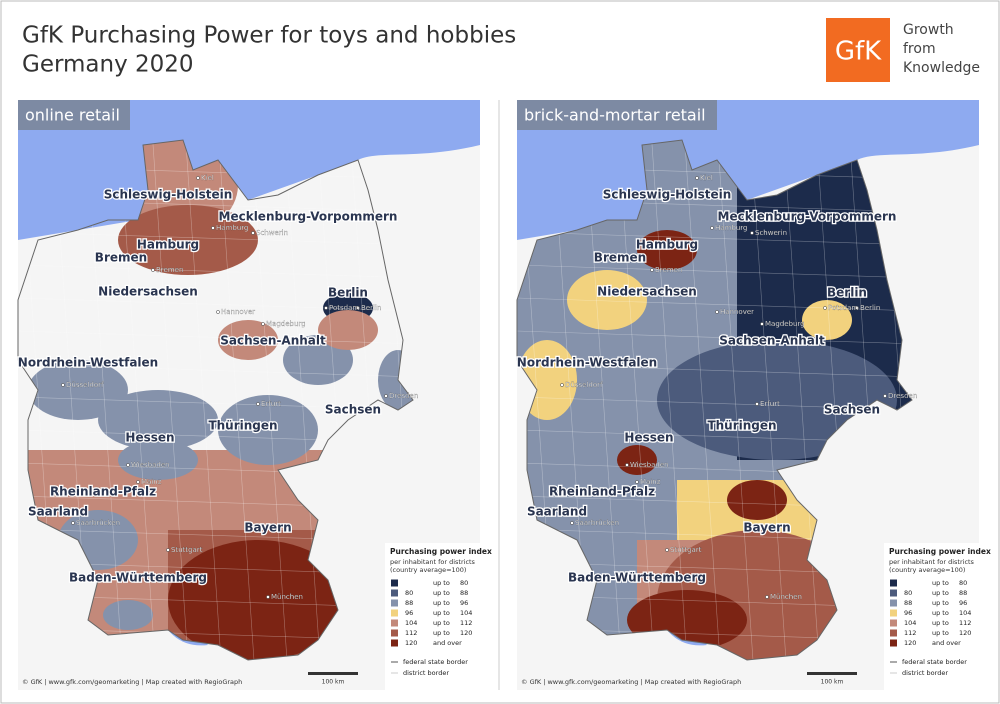  I want to click on city-label: Potsdam, so click(843, 308).